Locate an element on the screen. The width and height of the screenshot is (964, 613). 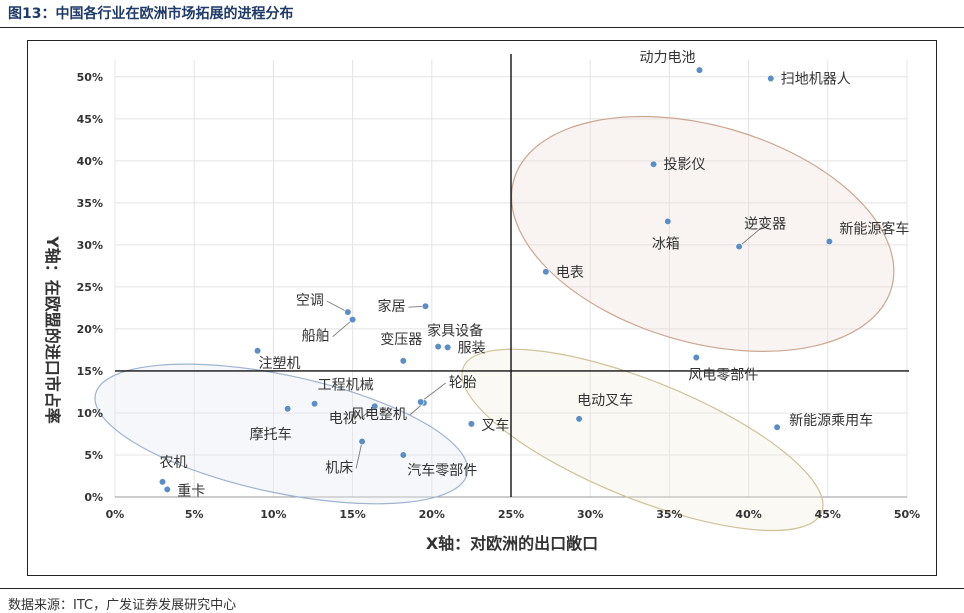
y-tick-label: 50% is located at coordinates (90, 77).